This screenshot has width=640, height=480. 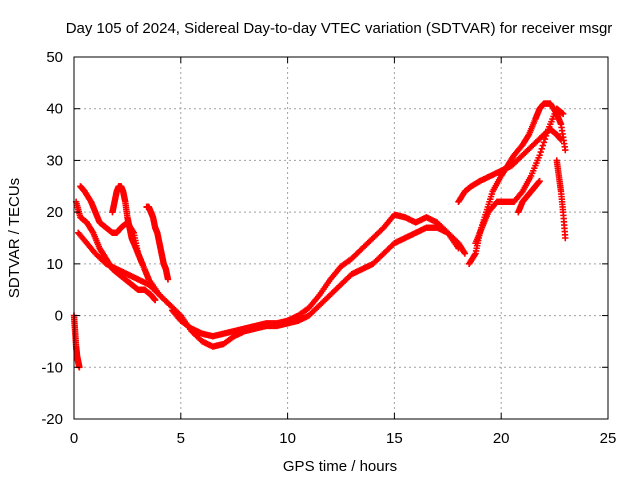 What do you see at coordinates (157, 243) in the screenshot?
I see `series-bump-3.5h` at bounding box center [157, 243].